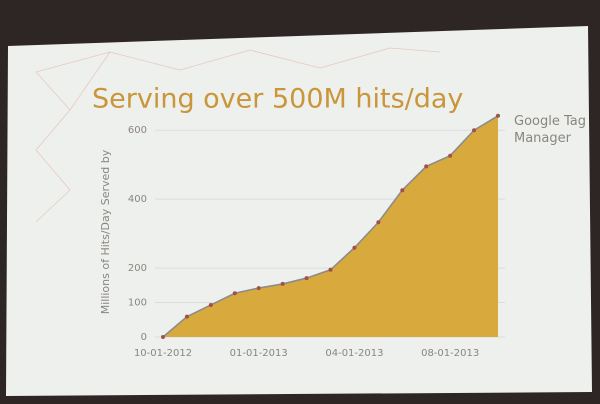 The image size is (600, 404). I want to click on y-tick-label: 100, so click(137, 303).